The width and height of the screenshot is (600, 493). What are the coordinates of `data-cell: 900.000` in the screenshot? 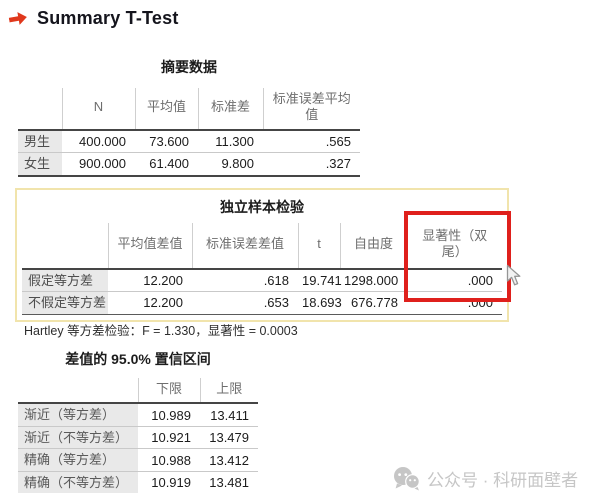 It's located at (98, 164).